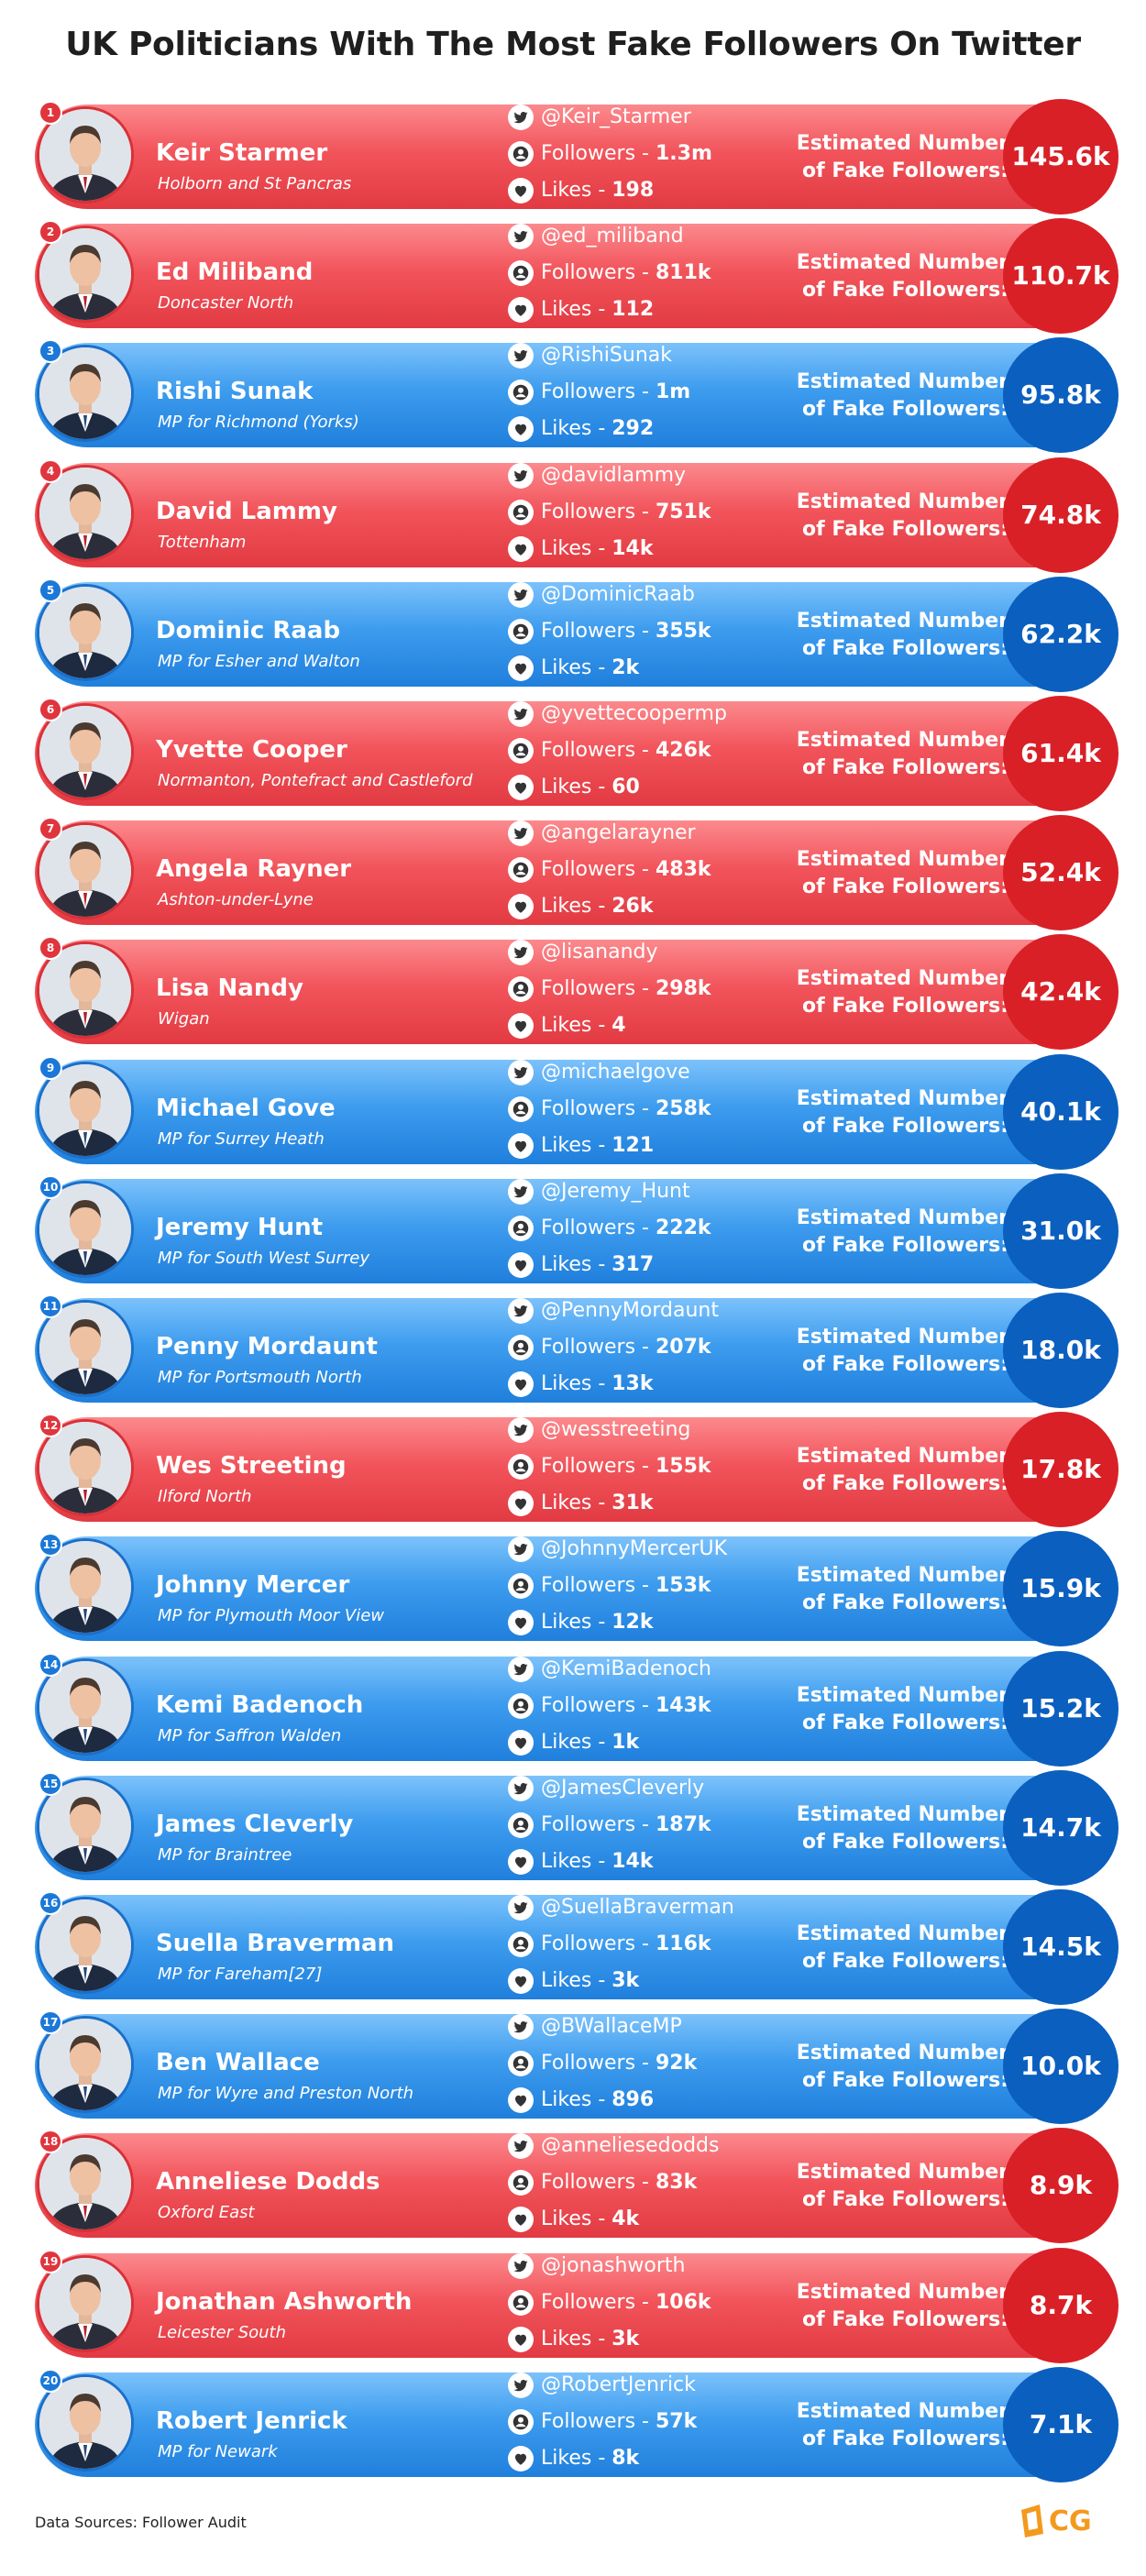 This screenshot has height=2576, width=1146. Describe the element at coordinates (284, 2301) in the screenshot. I see `politician-name: Jonathan Ashworth` at that location.